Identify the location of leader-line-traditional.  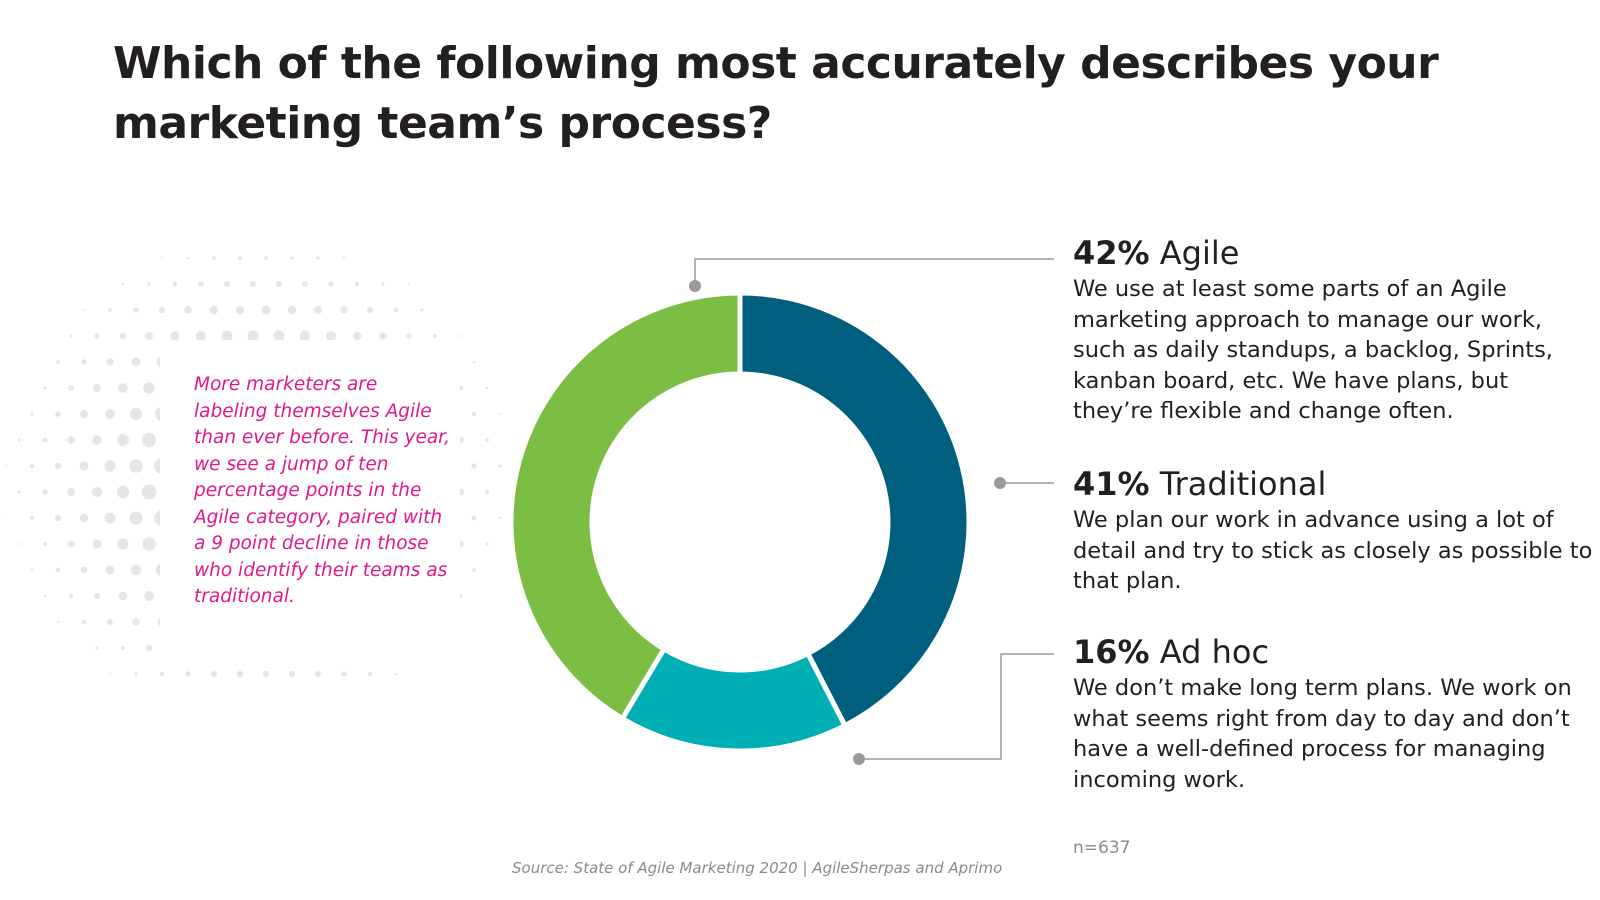
(1024, 483).